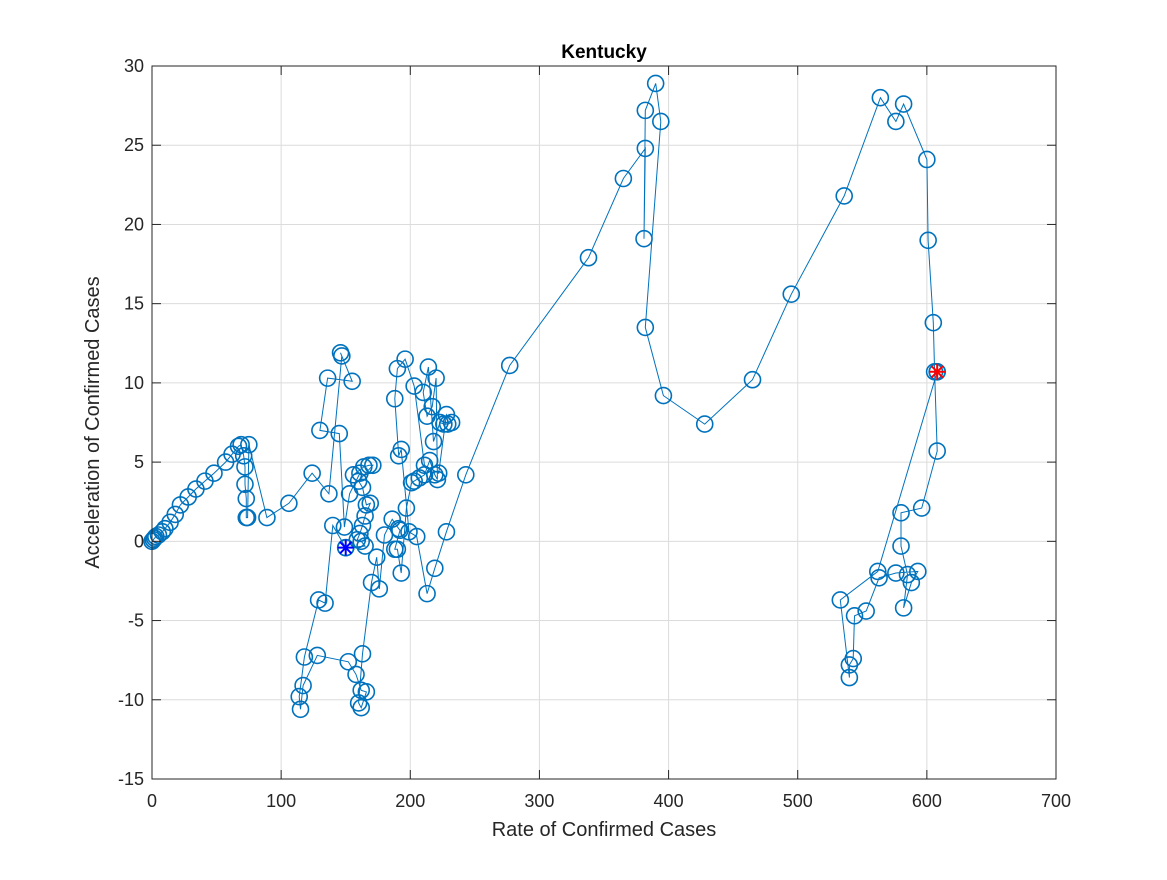  What do you see at coordinates (641, 459) in the screenshot?
I see `highlight-layer` at bounding box center [641, 459].